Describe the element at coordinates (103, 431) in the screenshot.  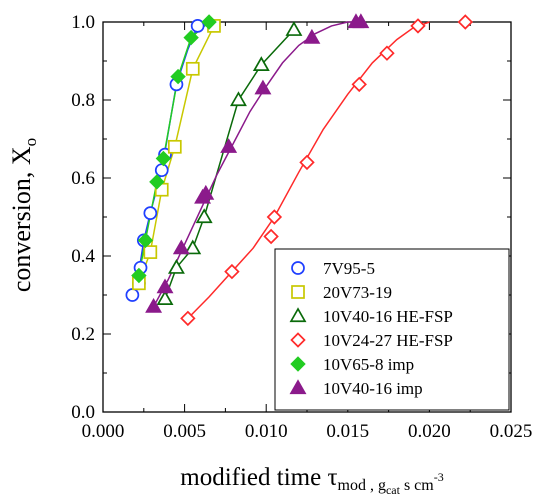
I see `x-tick-label: 0.000` at that location.